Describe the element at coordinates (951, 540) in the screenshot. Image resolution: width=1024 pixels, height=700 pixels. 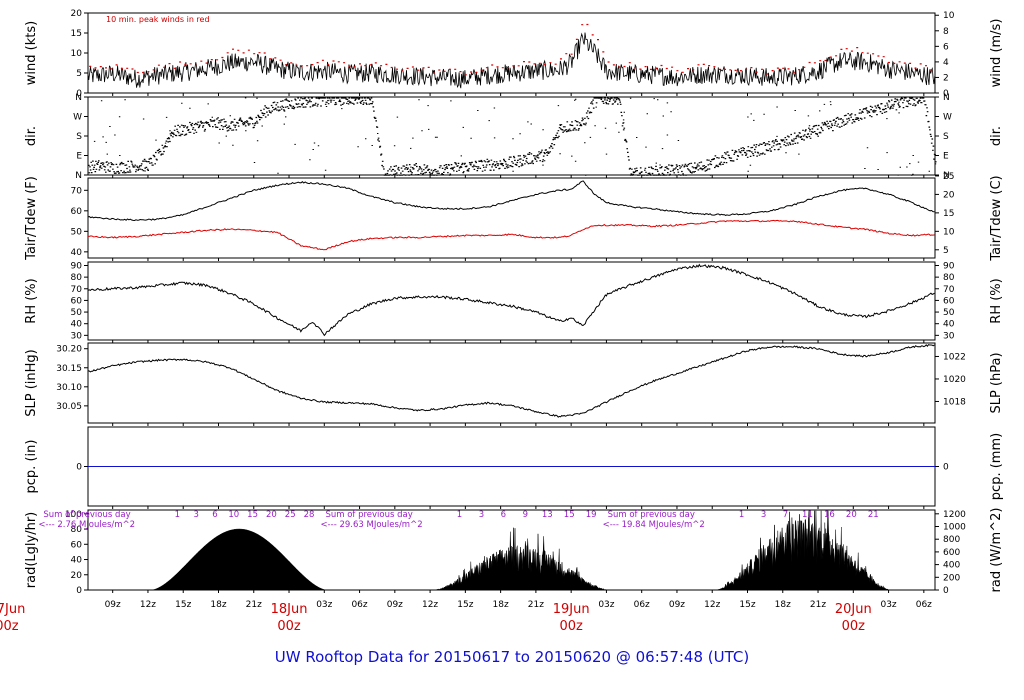
I see `right-tick-label-rad: 800` at that location.